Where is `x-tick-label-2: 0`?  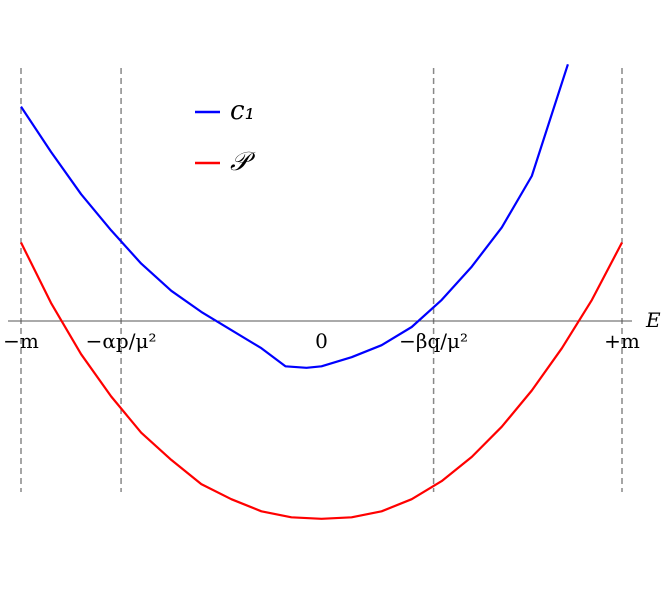 x-tick-label-2: 0 is located at coordinates (321, 341).